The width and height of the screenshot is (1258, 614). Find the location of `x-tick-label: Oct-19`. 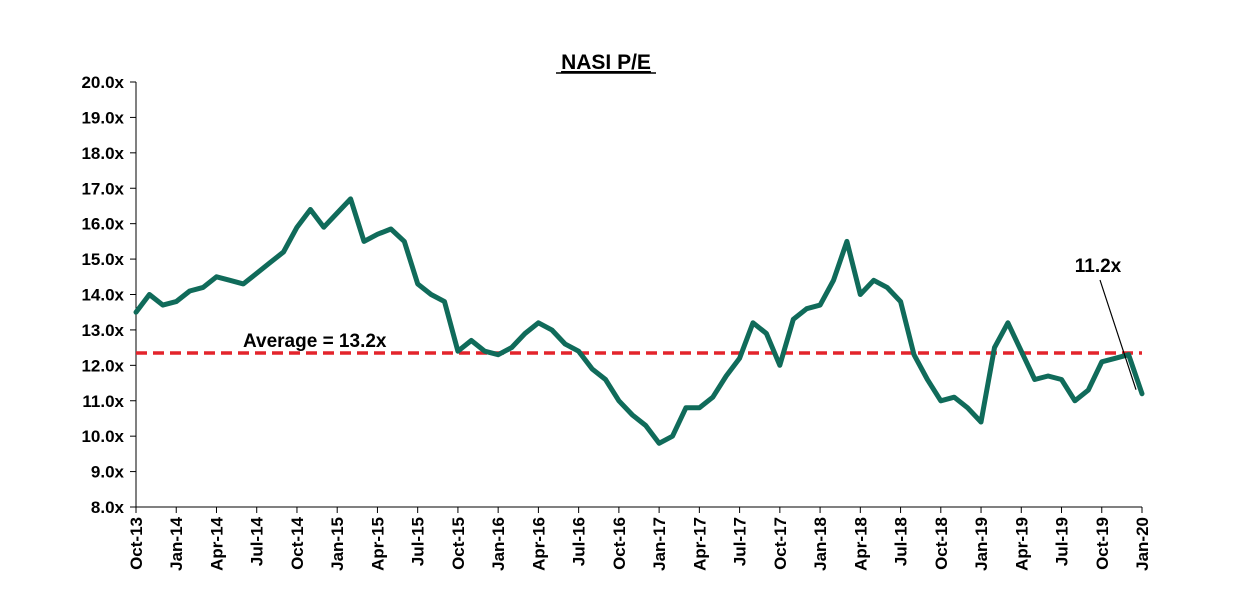

x-tick-label: Oct-19 is located at coordinates (1102, 543).